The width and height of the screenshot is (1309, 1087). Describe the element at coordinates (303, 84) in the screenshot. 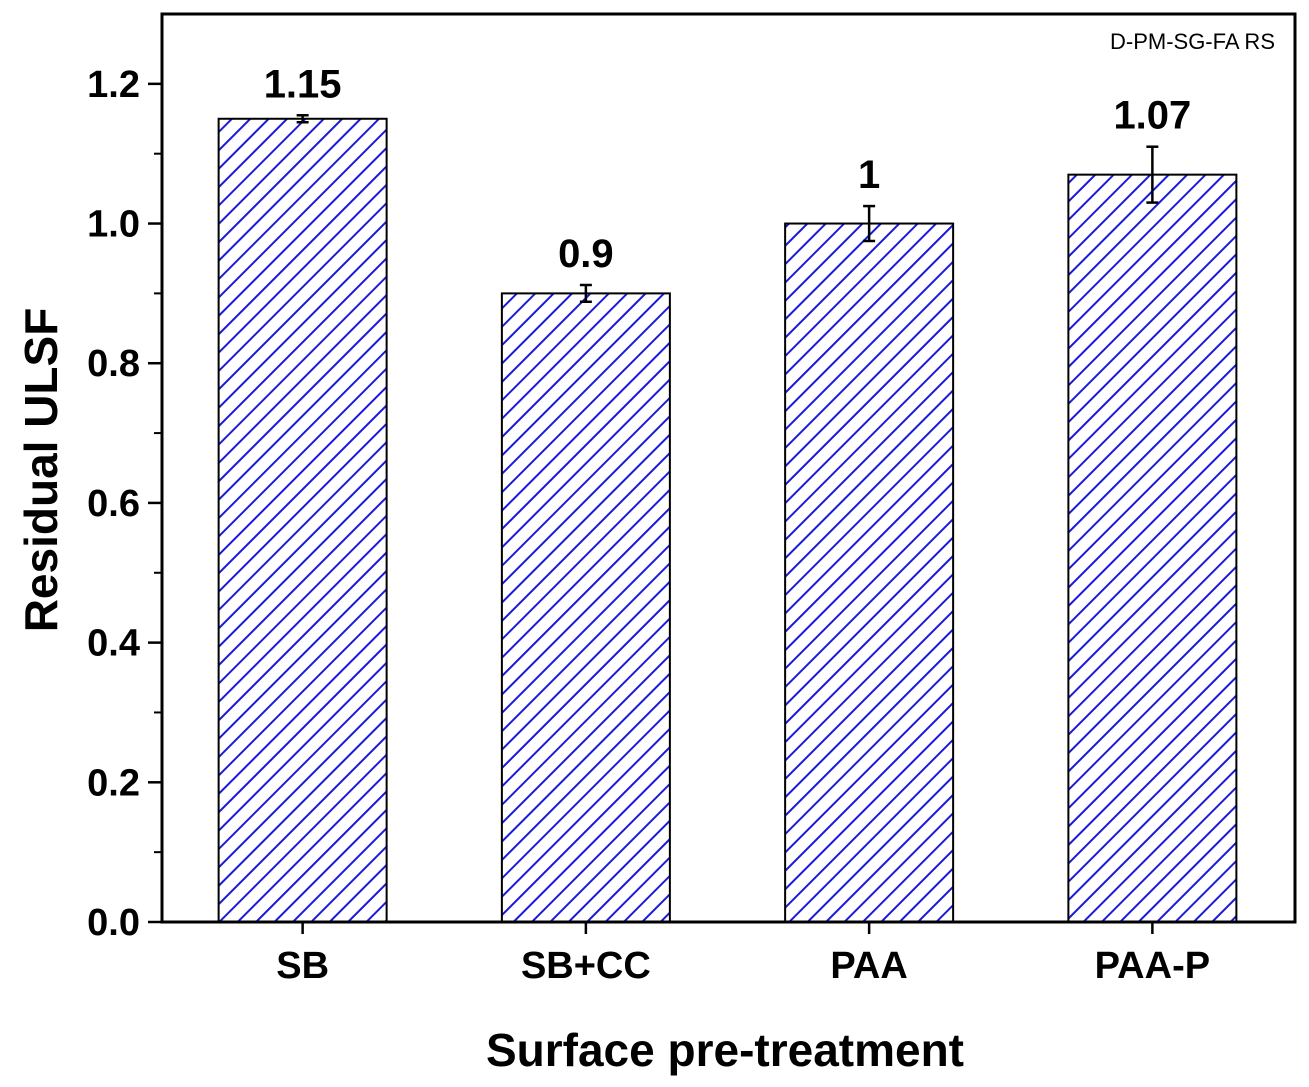

I see `value-label: 1.15` at that location.